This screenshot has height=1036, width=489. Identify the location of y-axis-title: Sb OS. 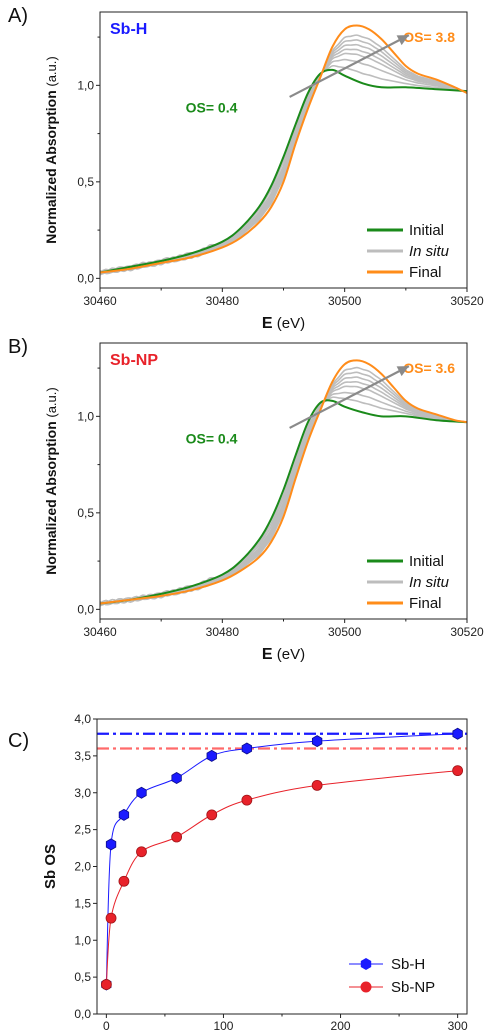
(50, 866).